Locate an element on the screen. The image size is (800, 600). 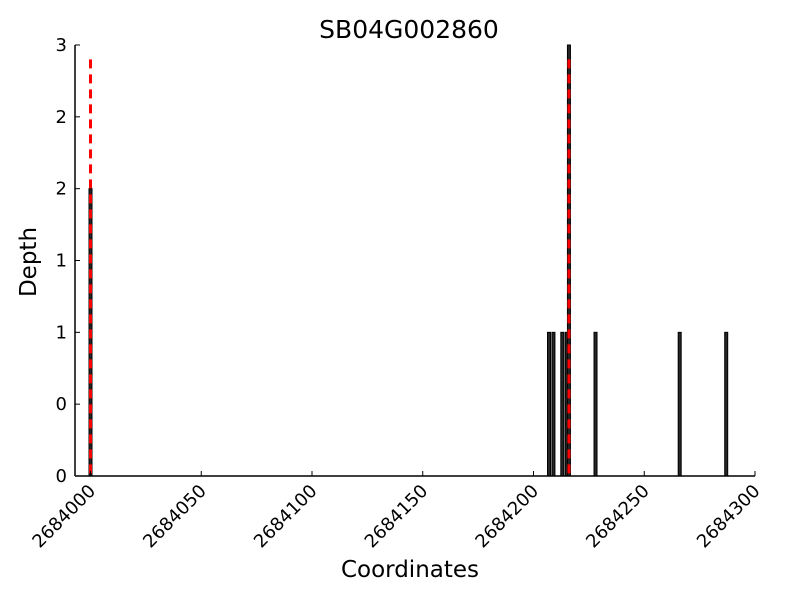
y-tick-label-5: 2 is located at coordinates (61, 117).